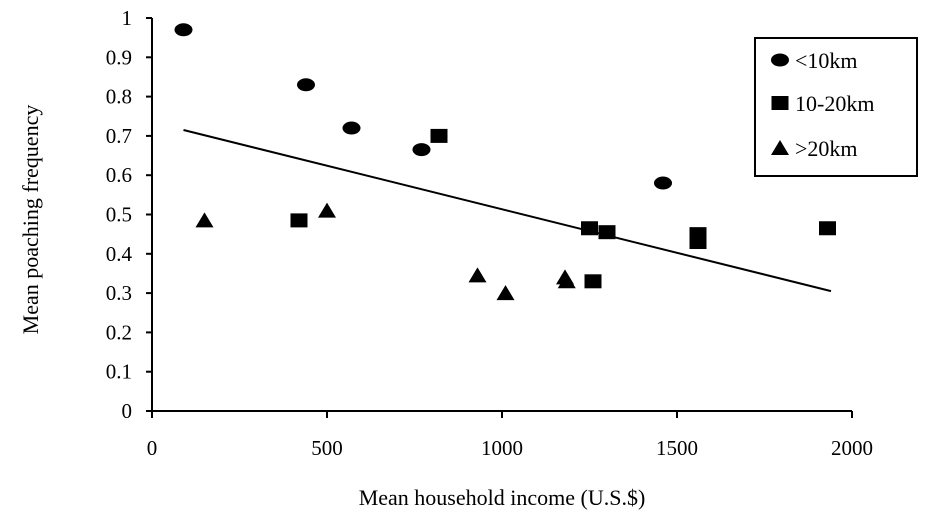  What do you see at coordinates (826, 60) in the screenshot?
I see `legend-label: <10km` at bounding box center [826, 60].